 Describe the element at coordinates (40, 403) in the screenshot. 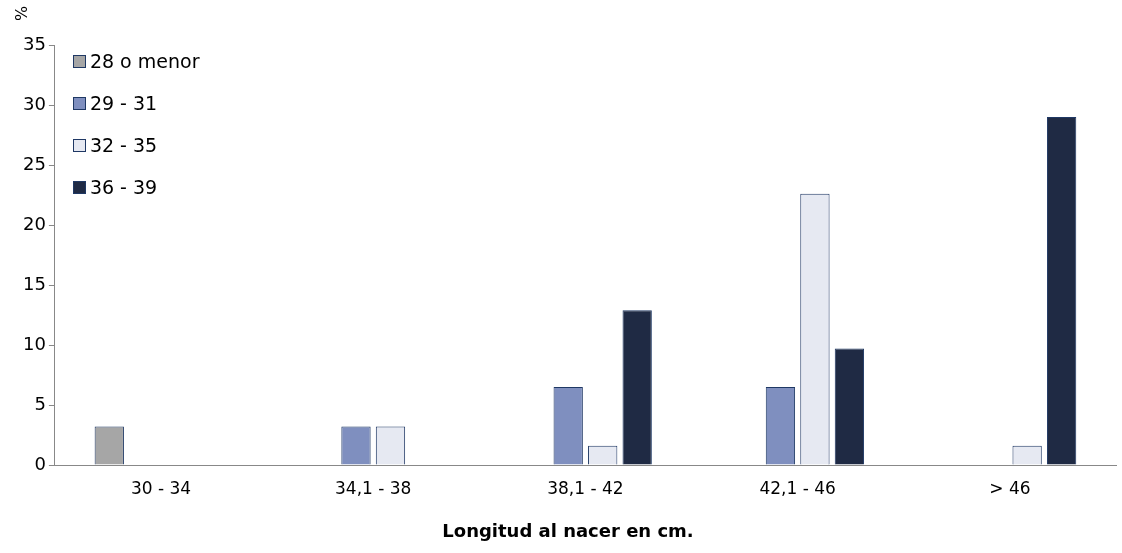

I see `y-tick-label: 5` at that location.